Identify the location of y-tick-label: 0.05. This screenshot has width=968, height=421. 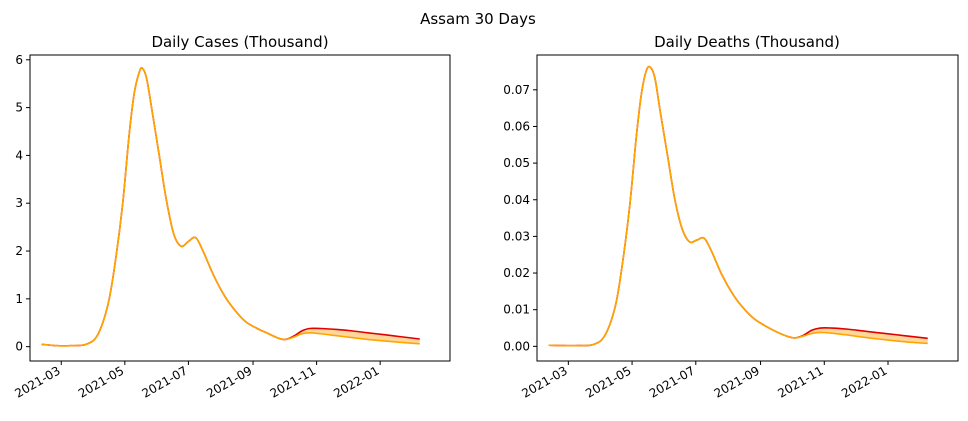
(516, 163).